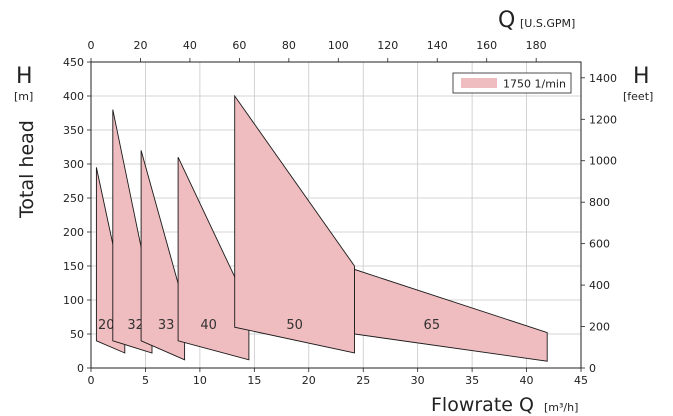 The width and height of the screenshot is (673, 416). Describe the element at coordinates (479, 83) in the screenshot. I see `legend-swatch` at that location.